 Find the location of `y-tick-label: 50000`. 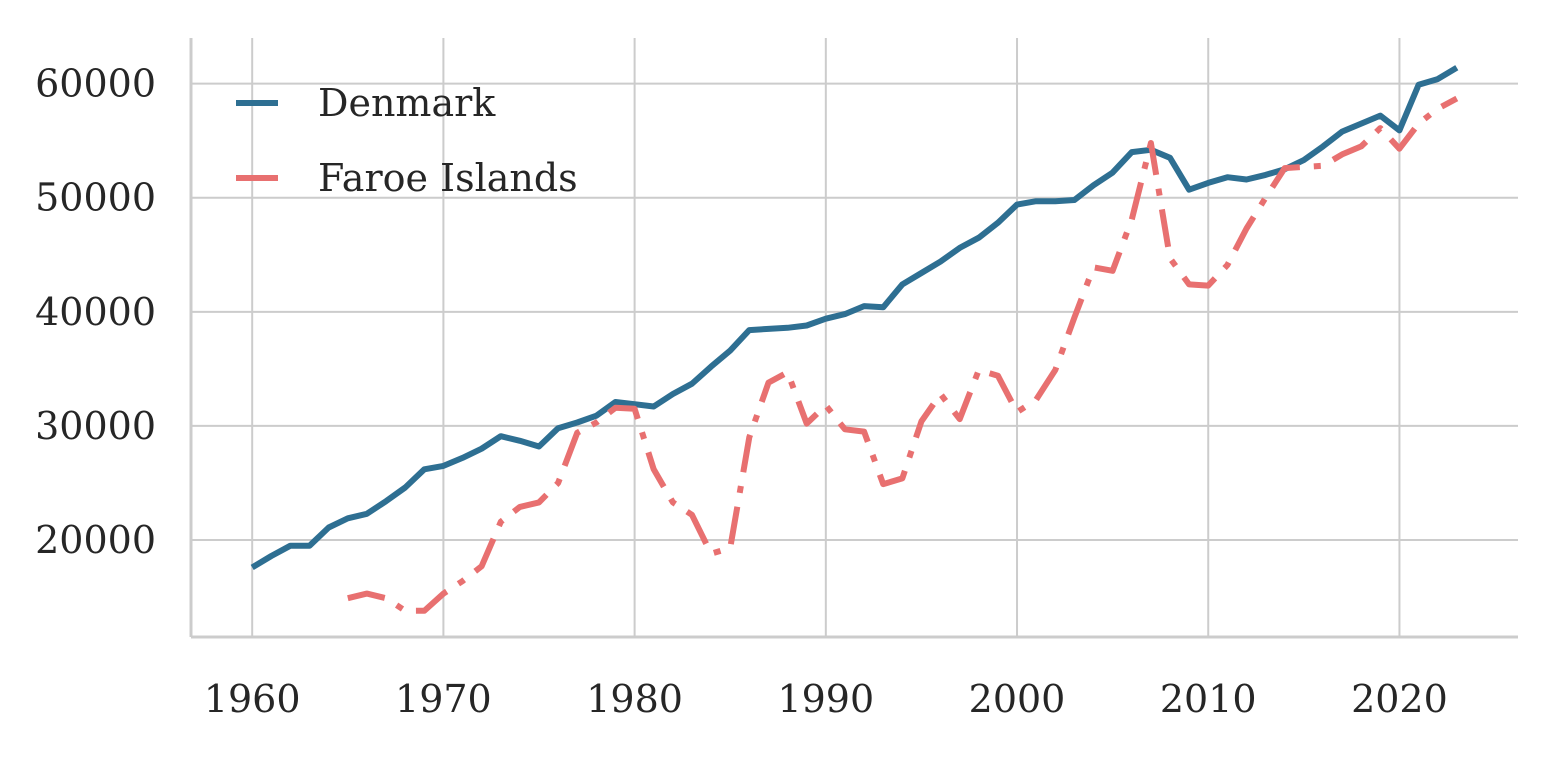

y-tick-label: 50000 is located at coordinates (95, 198).